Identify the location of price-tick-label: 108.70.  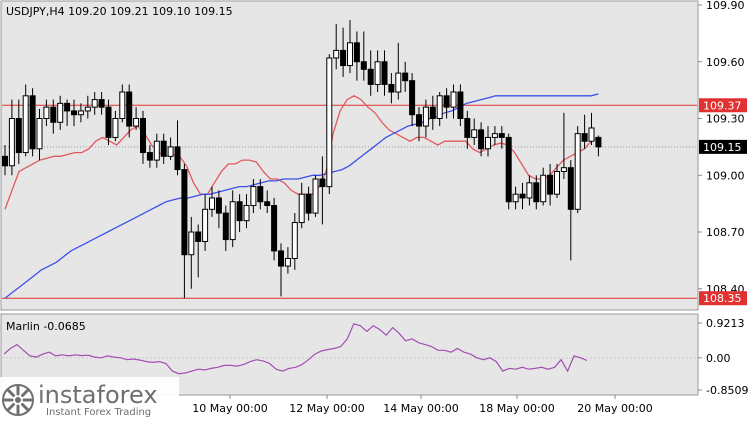
(725, 232).